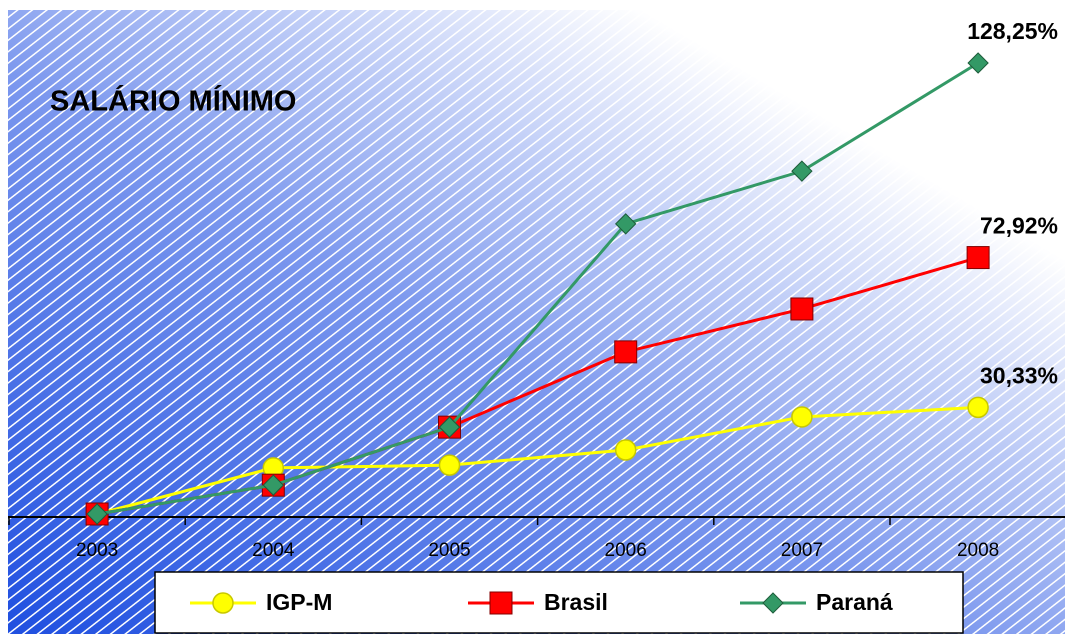  I want to click on data-label: 128,25%, so click(1012, 31).